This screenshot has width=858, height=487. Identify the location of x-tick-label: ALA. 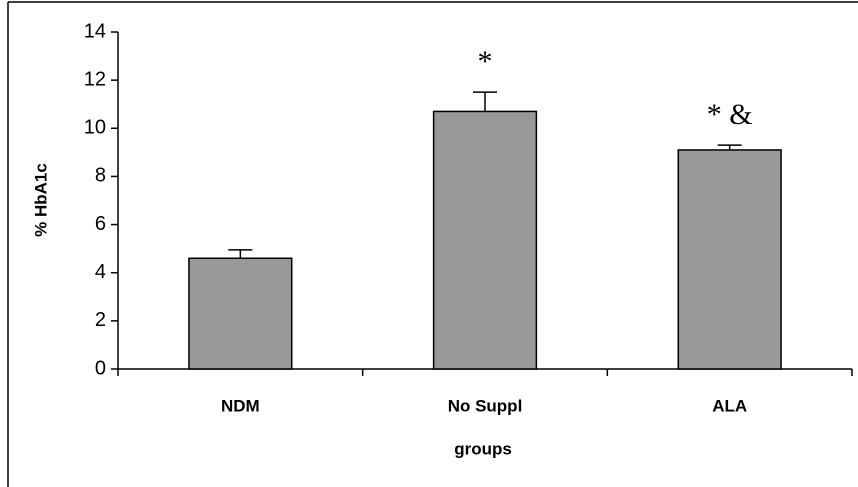
(729, 405).